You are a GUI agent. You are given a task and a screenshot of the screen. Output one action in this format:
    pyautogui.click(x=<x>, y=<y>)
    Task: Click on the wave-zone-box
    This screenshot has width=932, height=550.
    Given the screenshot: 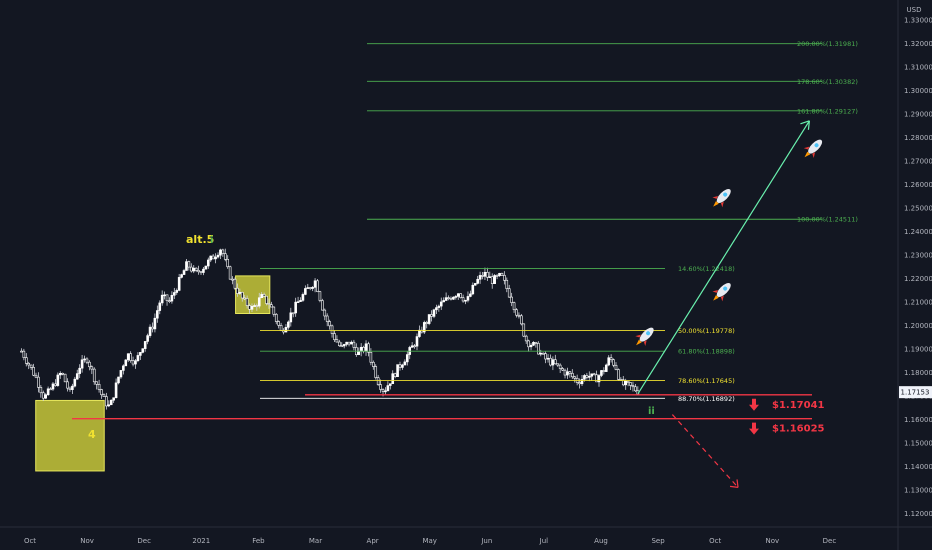 What is the action you would take?
    pyautogui.click(x=70, y=435)
    